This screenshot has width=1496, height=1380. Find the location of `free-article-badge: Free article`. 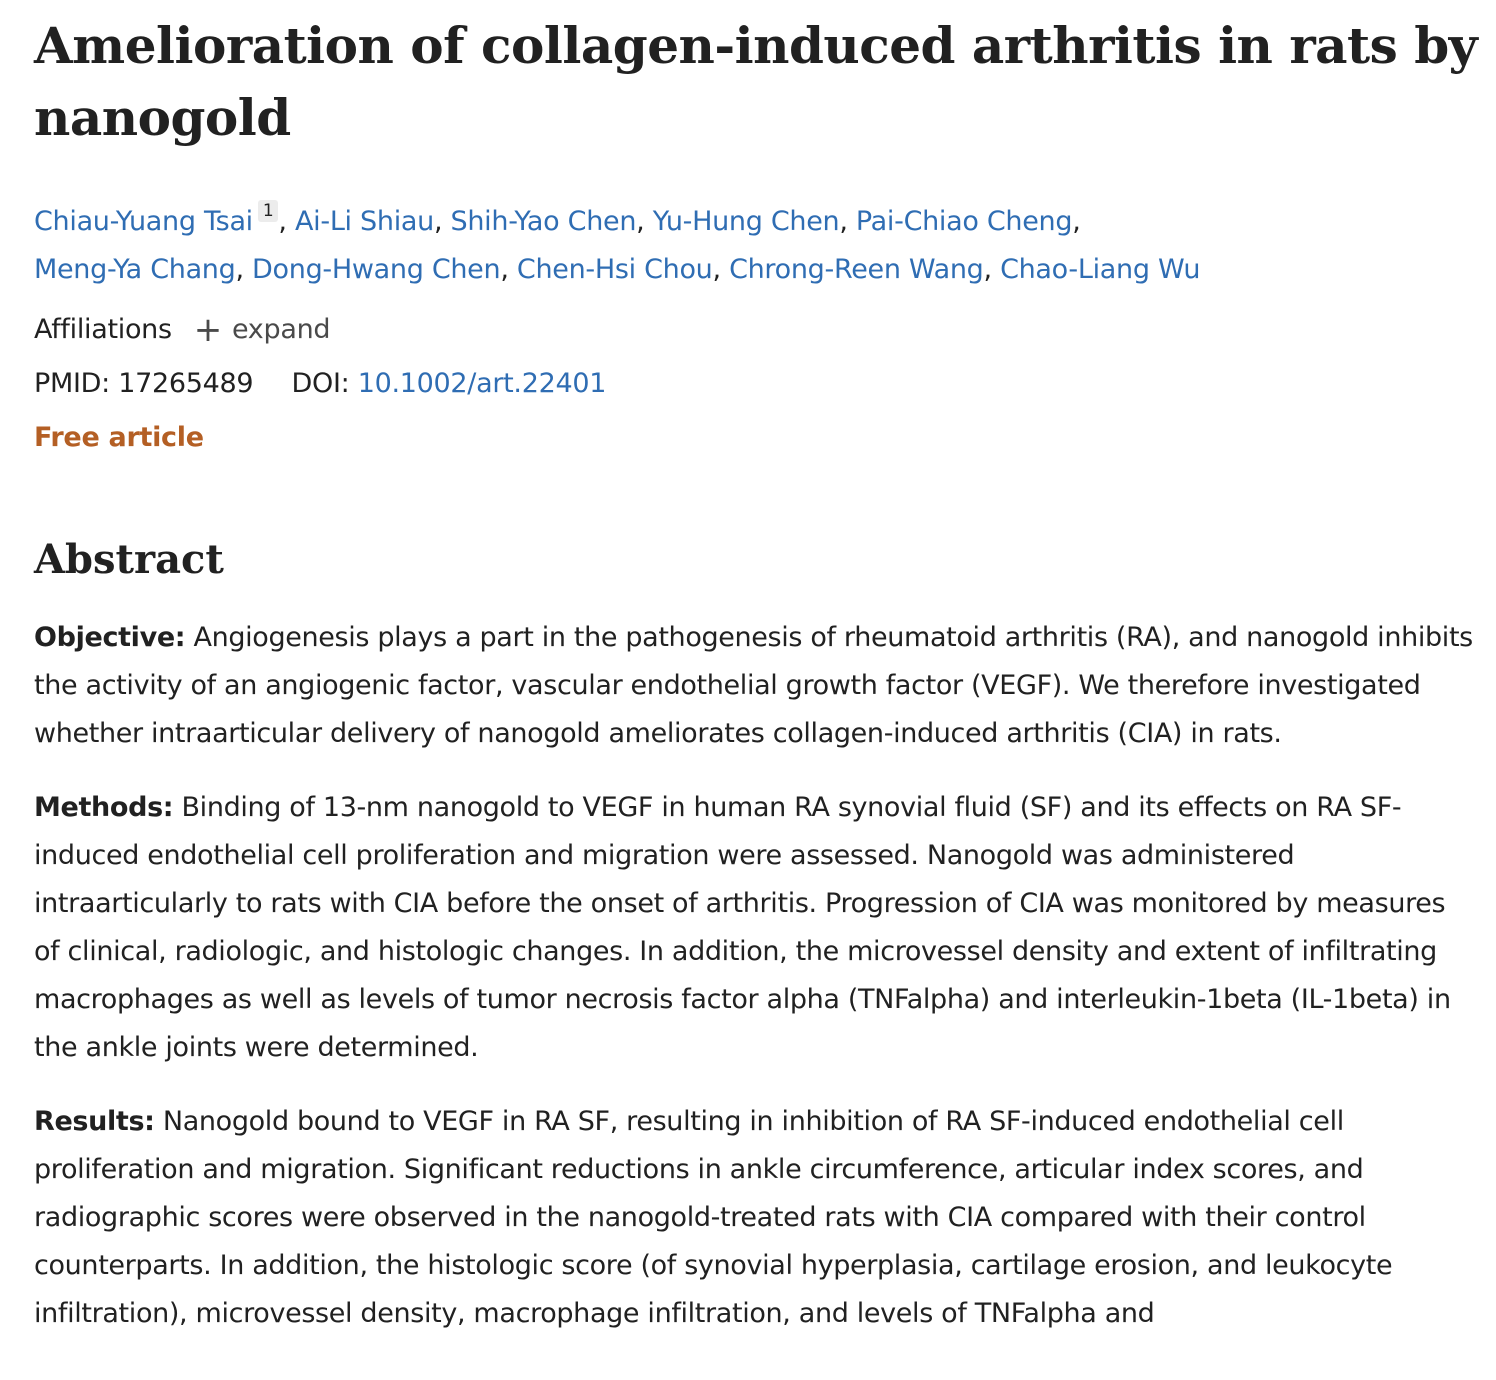

free-article-badge: Free article is located at coordinates (119, 437).